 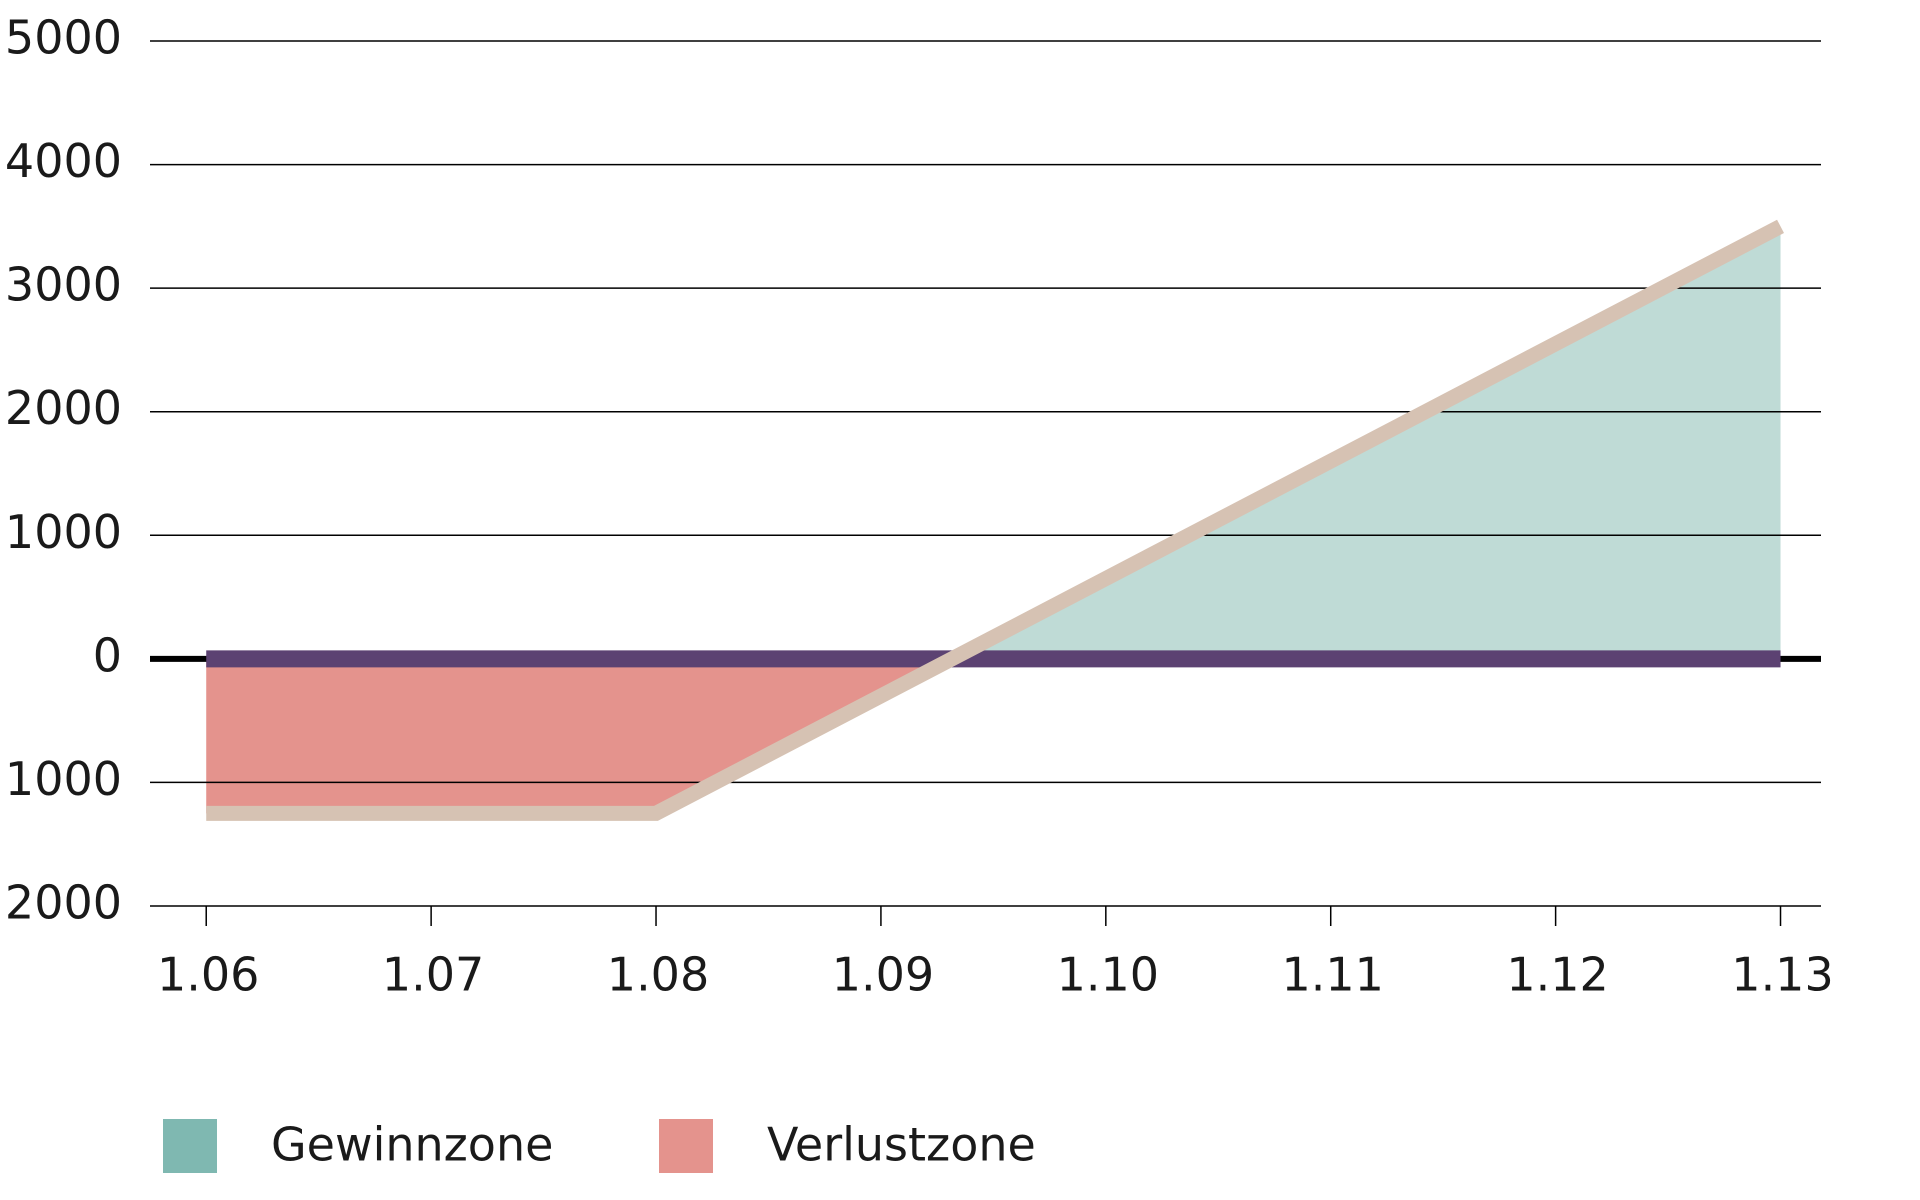 I want to click on x-tick-label: 1.13, so click(x=1782, y=975).